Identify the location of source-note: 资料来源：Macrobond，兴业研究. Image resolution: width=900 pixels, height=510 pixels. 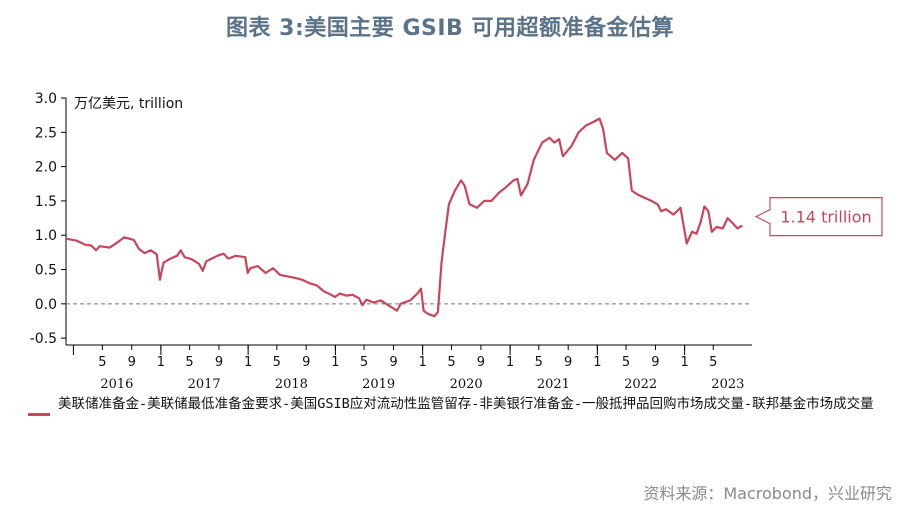
(767, 493).